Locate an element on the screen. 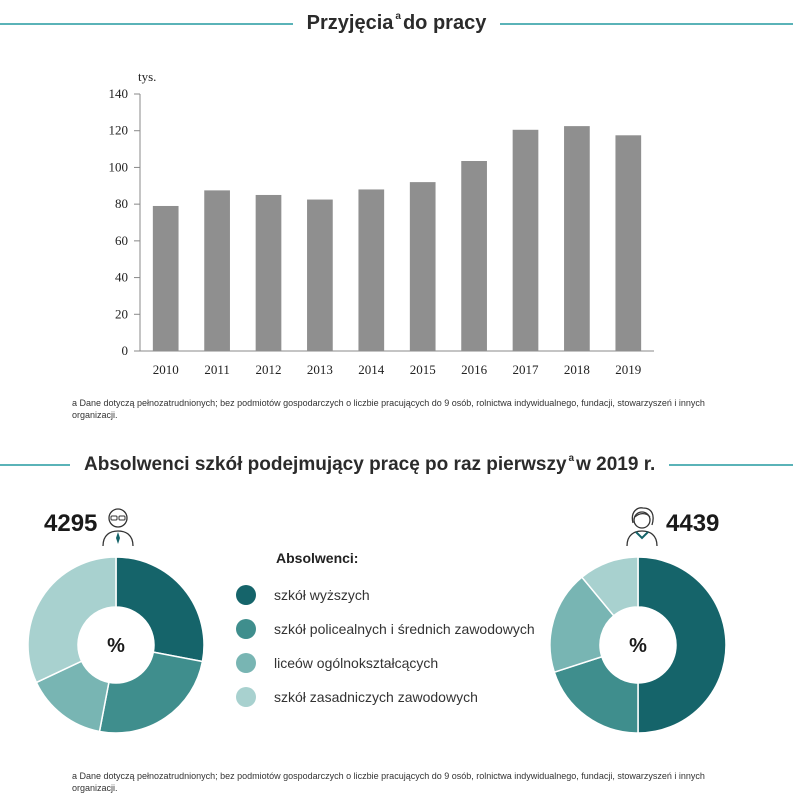 The image size is (793, 800). legend-title: Absolwenci: is located at coordinates (317, 558).